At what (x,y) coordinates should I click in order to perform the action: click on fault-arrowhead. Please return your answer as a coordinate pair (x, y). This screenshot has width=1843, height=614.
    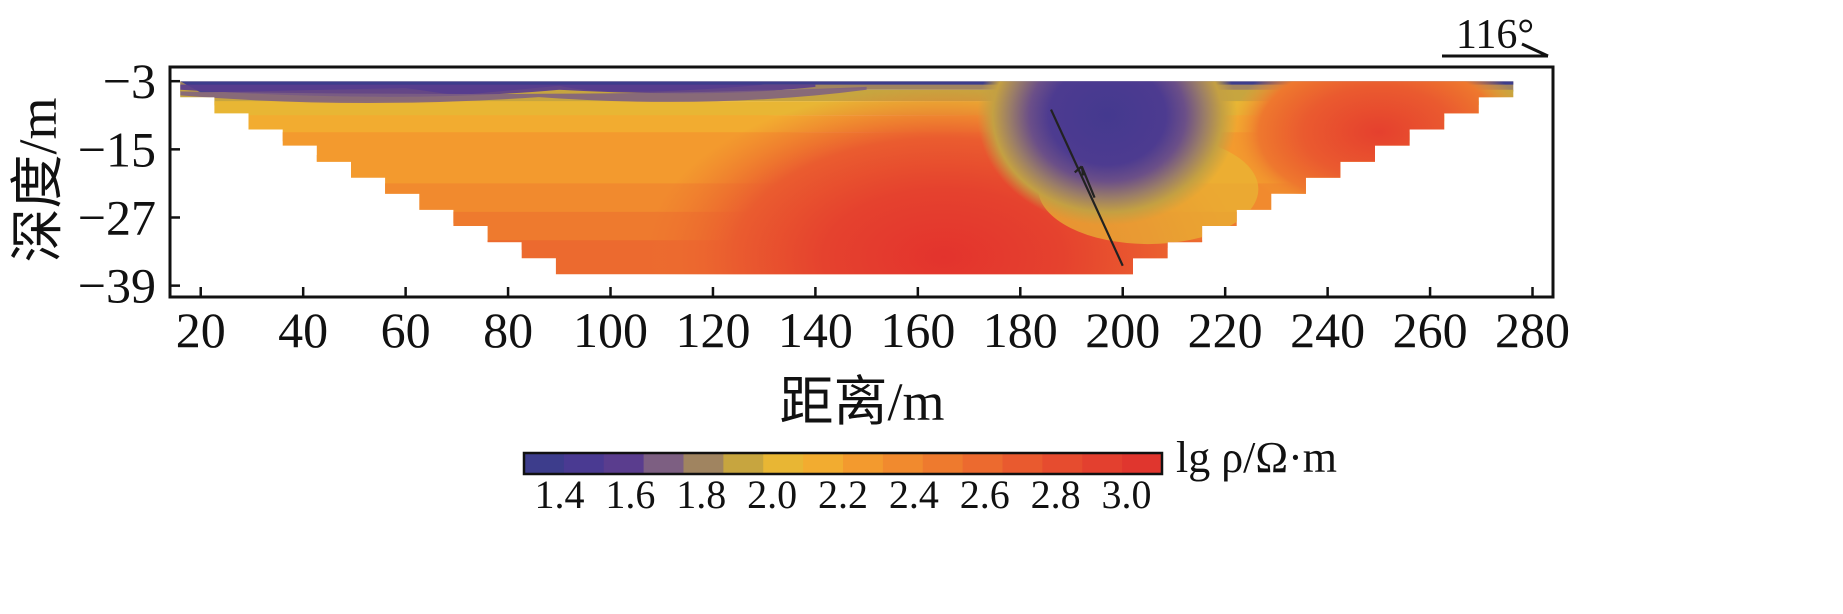
    Looking at the image, I should click on (1079, 170).